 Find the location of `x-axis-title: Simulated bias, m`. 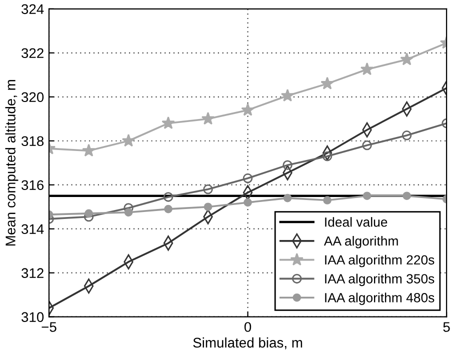

x-axis-title: Simulated bias, m is located at coordinates (247, 343).